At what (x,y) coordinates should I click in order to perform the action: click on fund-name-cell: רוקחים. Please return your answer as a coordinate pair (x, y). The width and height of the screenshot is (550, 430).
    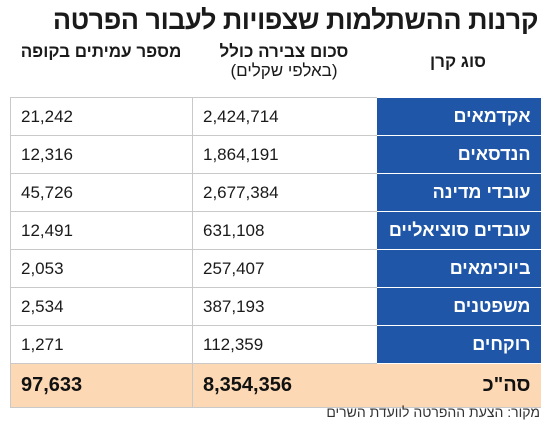
    Looking at the image, I should click on (458, 344).